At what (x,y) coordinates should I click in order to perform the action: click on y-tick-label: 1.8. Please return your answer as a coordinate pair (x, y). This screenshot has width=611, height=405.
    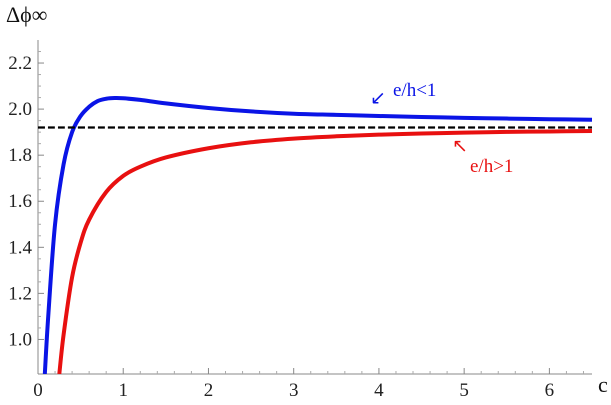
    Looking at the image, I should click on (20, 155).